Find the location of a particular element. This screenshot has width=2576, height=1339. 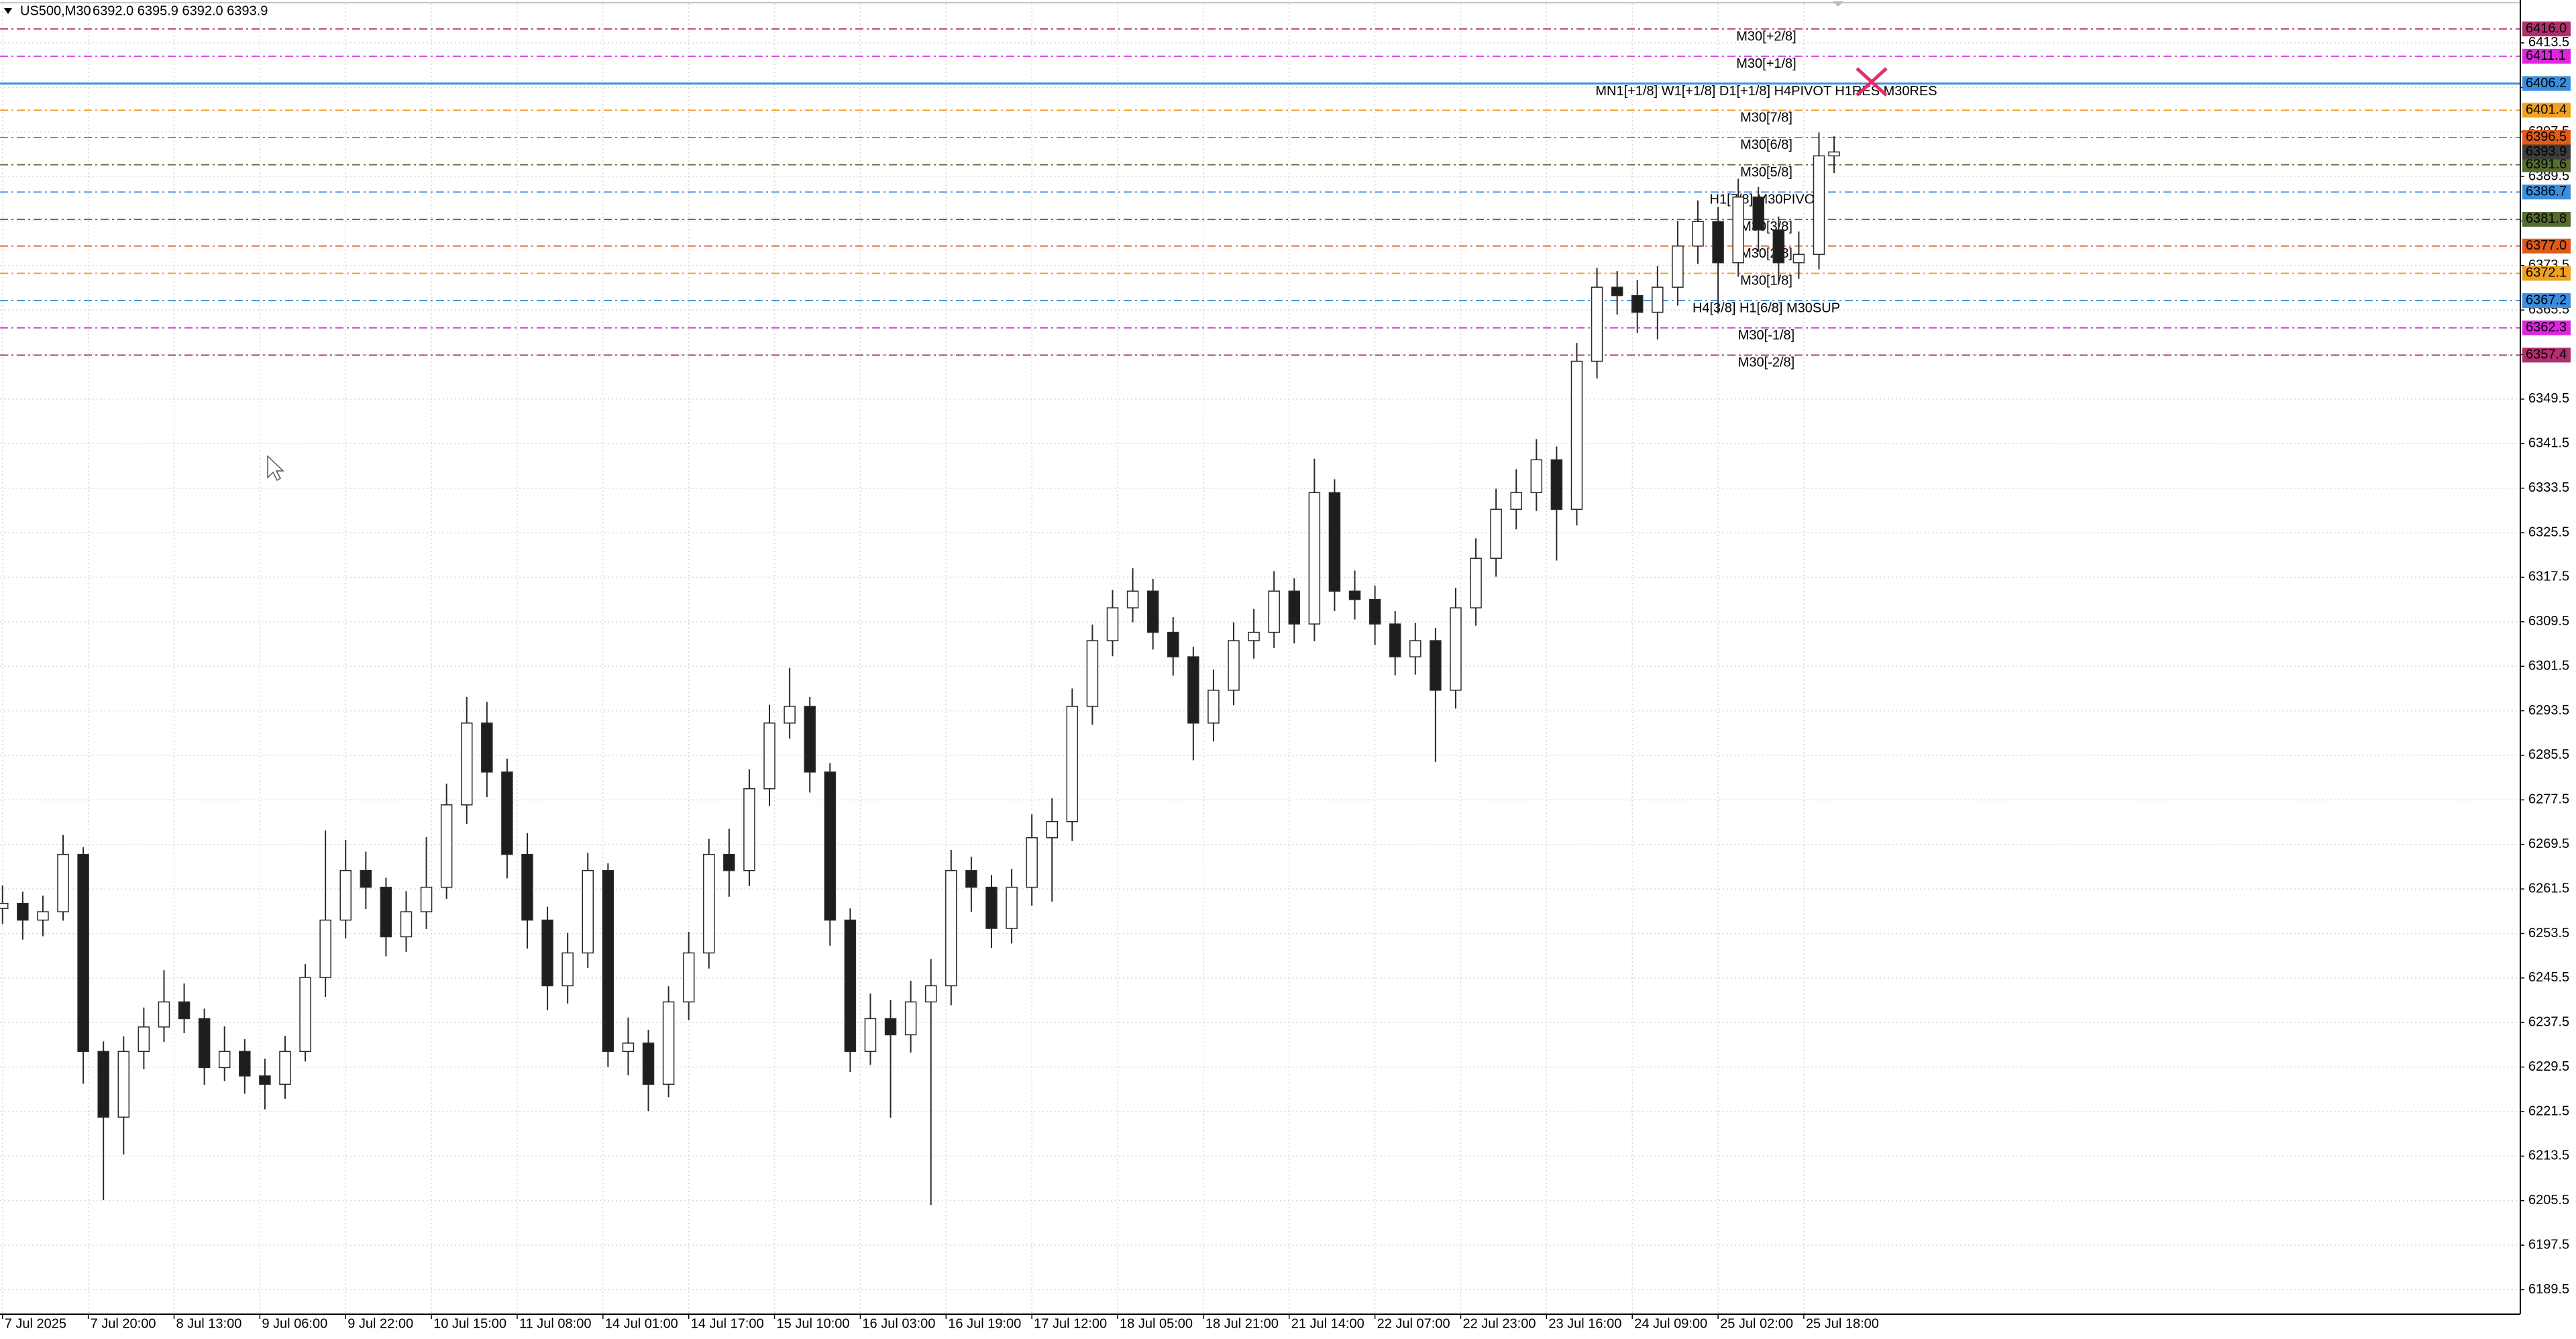

x-tick-label: 8 Jul 13:00 is located at coordinates (208, 1323).